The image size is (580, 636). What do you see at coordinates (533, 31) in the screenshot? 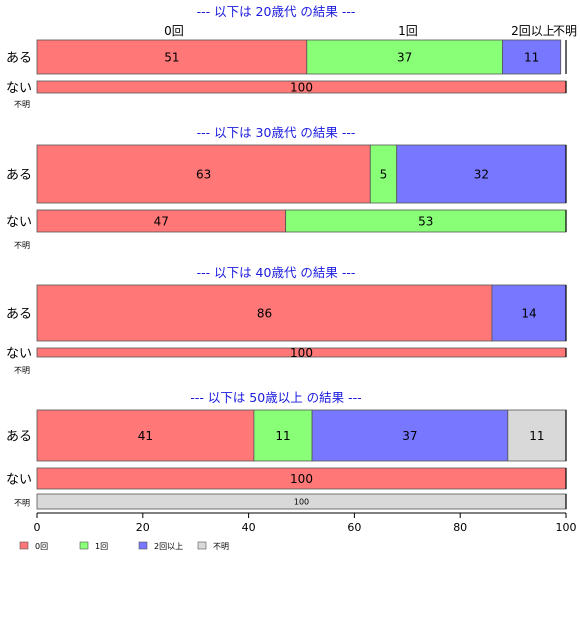
I see `top-category-label: 2回以上` at bounding box center [533, 31].